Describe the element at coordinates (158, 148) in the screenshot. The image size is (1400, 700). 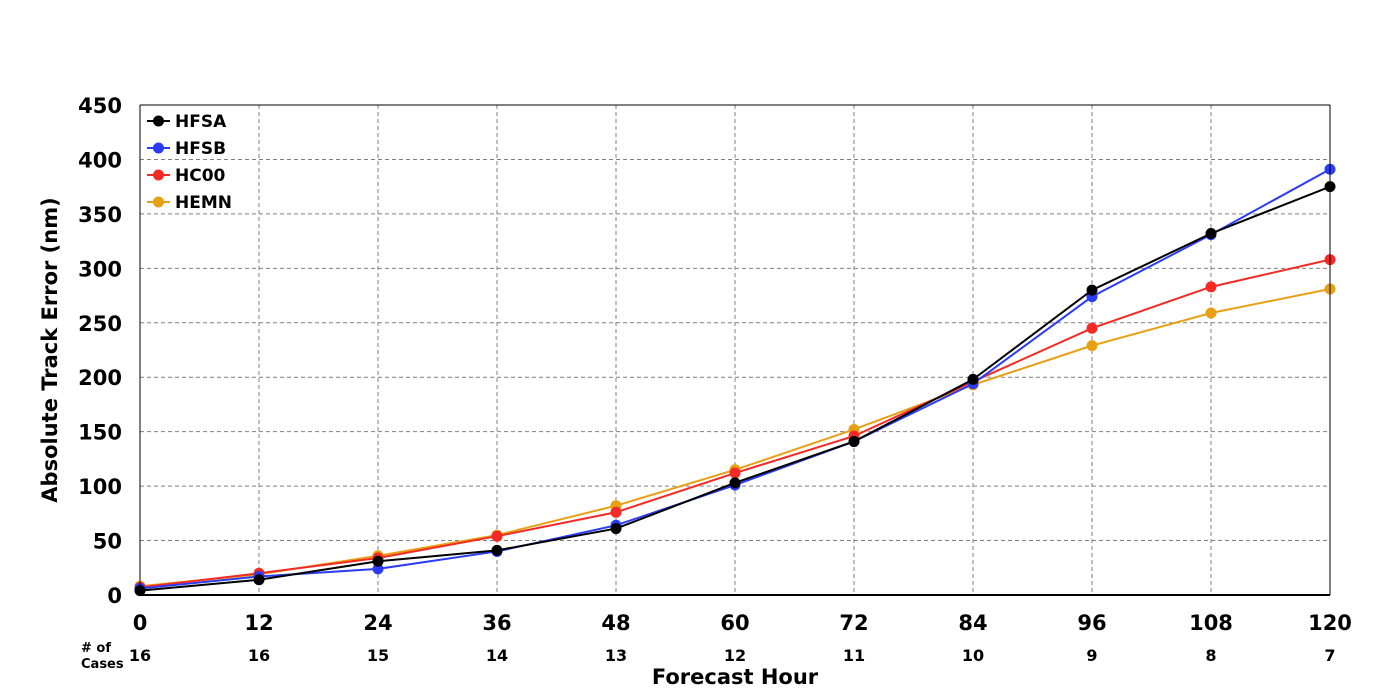
I see `legend-marker-hfsb` at that location.